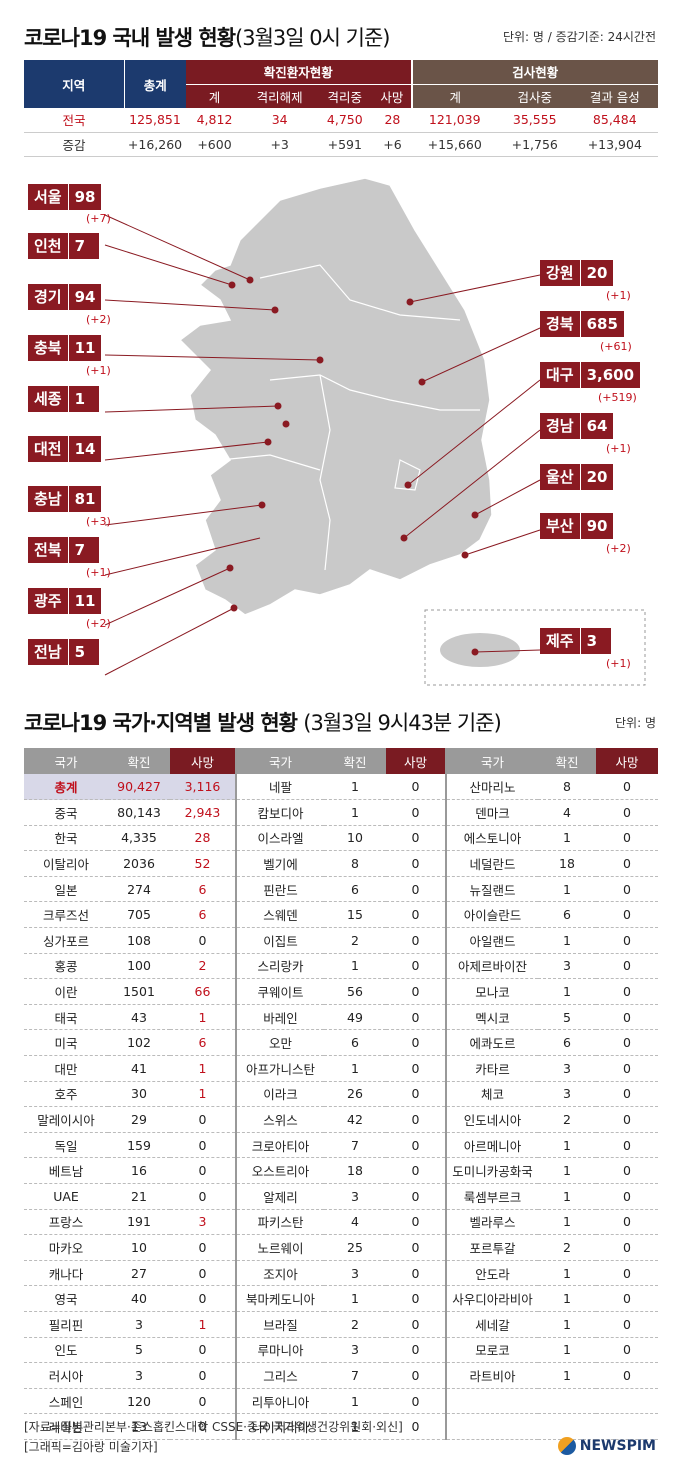 This screenshot has height=1473, width=680. Describe the element at coordinates (279, 889) in the screenshot. I see `country-name: 핀란드` at that location.